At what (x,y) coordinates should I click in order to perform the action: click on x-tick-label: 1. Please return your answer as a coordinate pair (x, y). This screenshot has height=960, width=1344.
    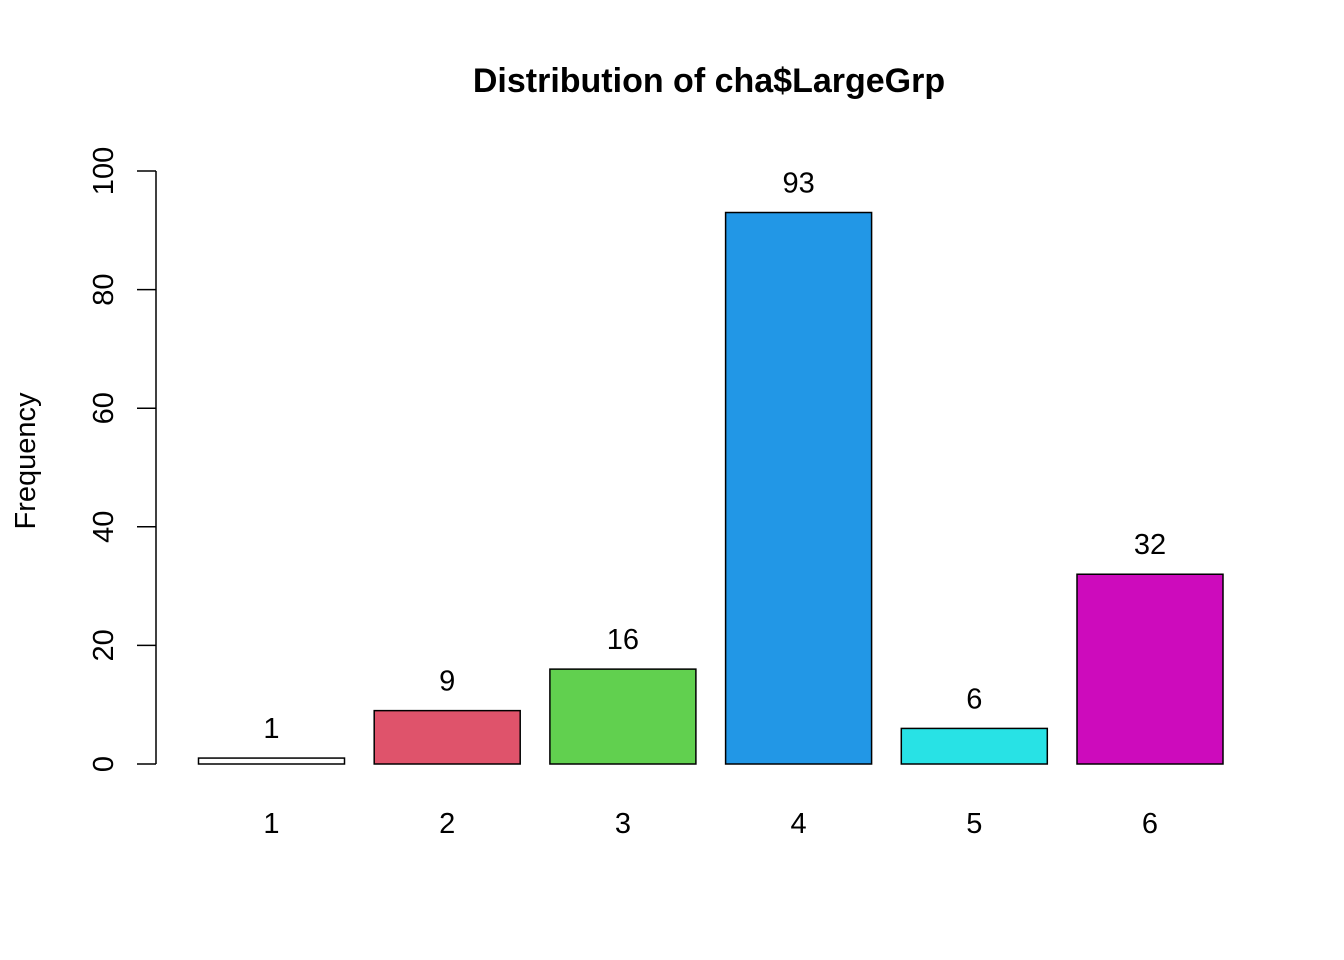
    Looking at the image, I should click on (271, 824).